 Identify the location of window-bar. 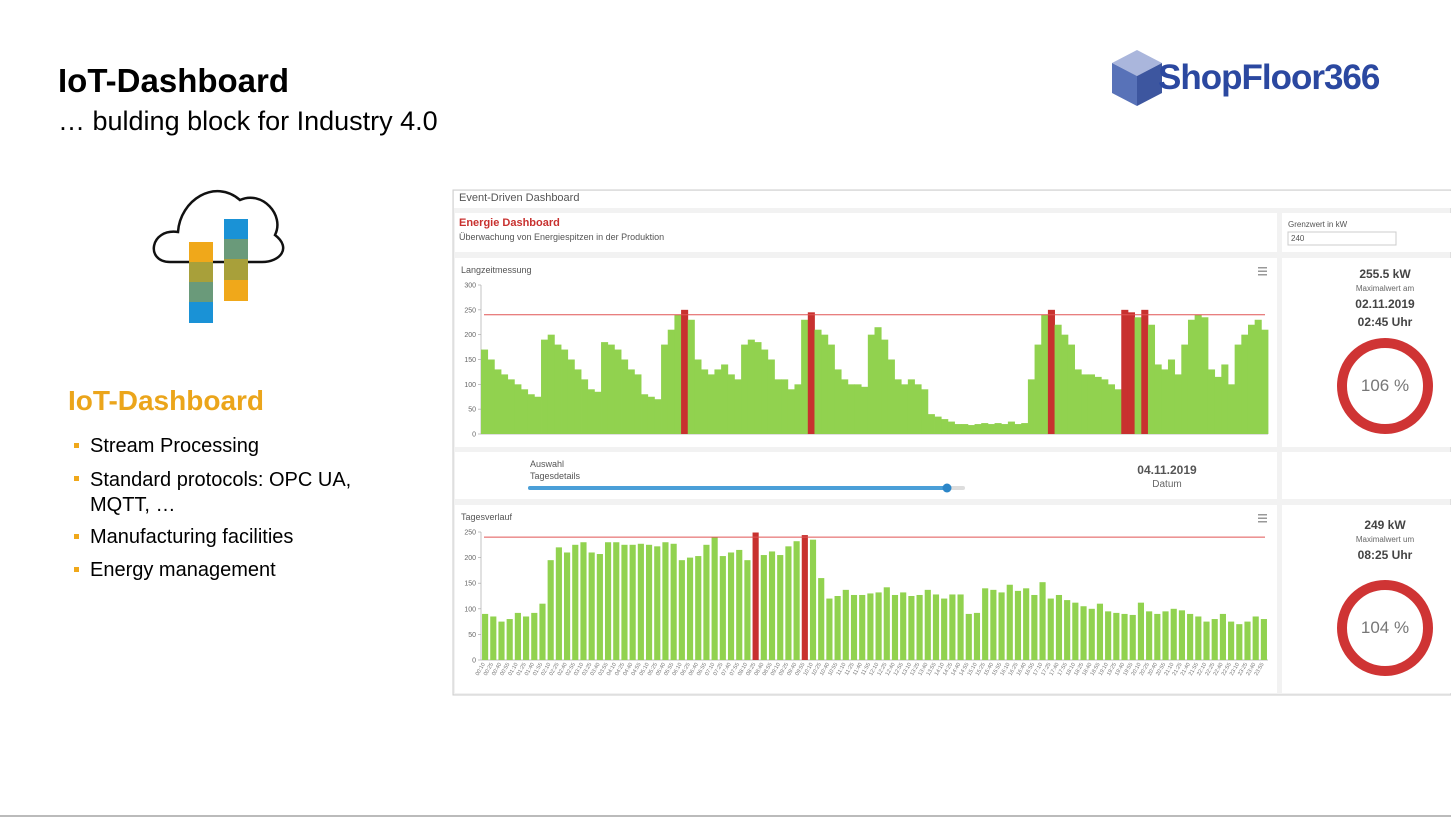
(952, 199).